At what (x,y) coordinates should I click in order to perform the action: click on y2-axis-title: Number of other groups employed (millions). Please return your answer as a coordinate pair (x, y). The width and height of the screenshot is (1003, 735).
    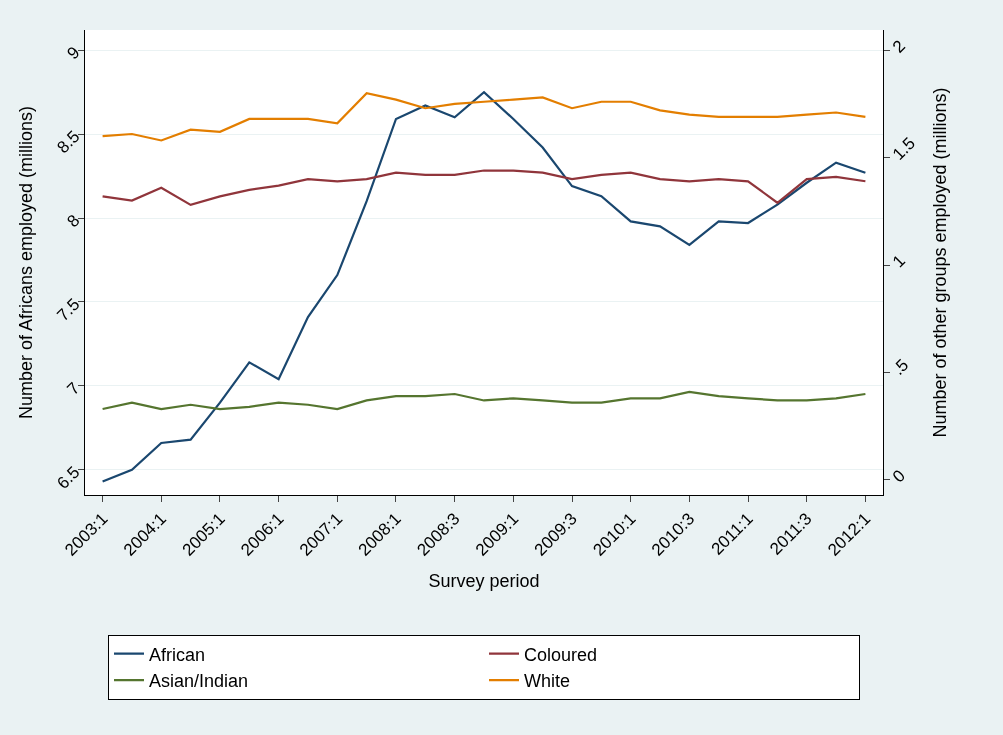
    Looking at the image, I should click on (940, 262).